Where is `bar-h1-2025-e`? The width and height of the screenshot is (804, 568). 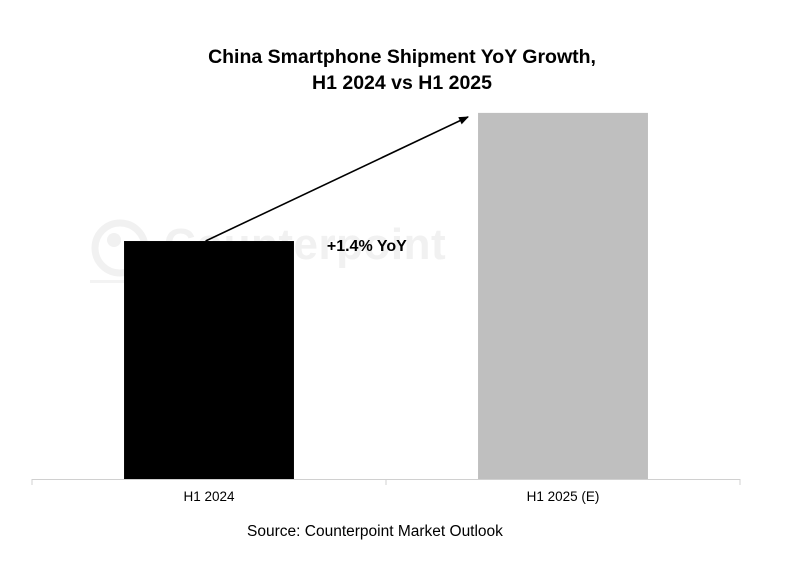 bar-h1-2025-e is located at coordinates (563, 295).